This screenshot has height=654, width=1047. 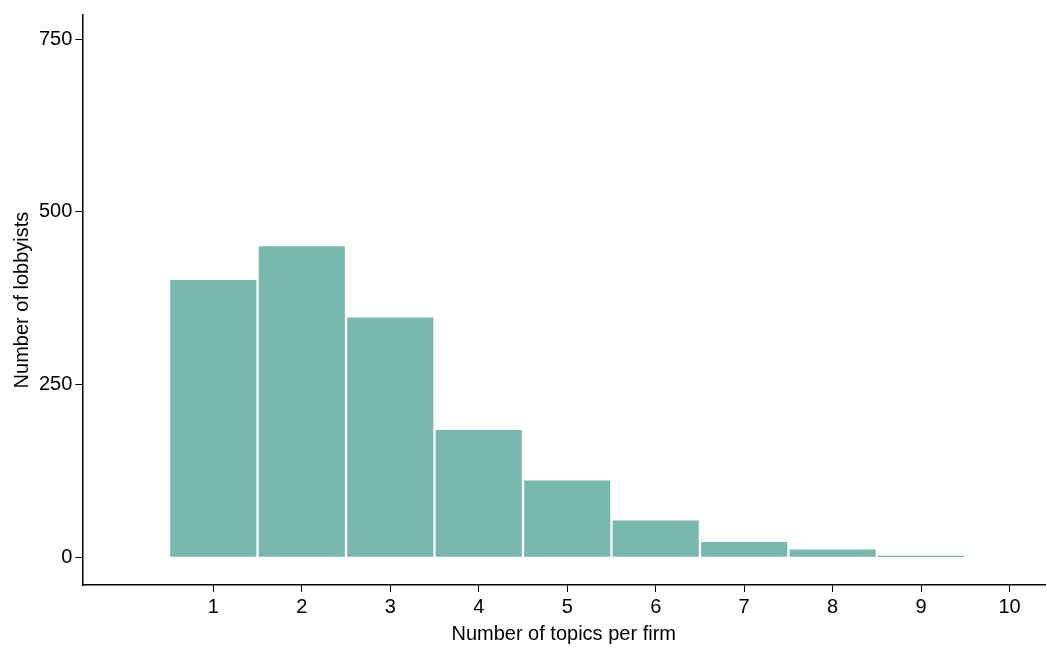 What do you see at coordinates (55, 210) in the screenshot?
I see `y-tick-label: 500` at bounding box center [55, 210].